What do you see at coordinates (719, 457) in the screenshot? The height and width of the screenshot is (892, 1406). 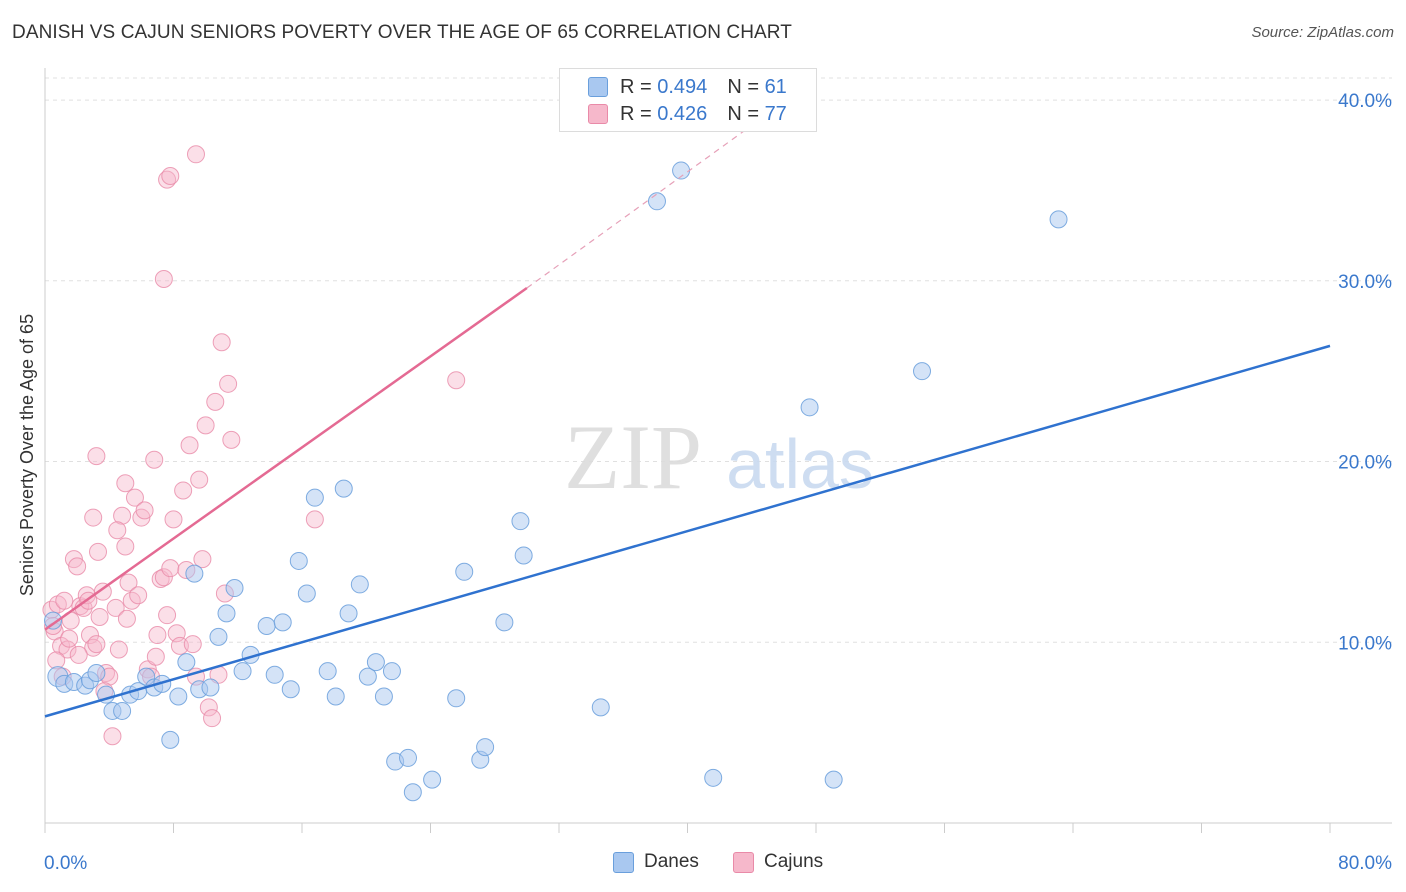 I see `watermark: ZIP atlas` at bounding box center [719, 457].